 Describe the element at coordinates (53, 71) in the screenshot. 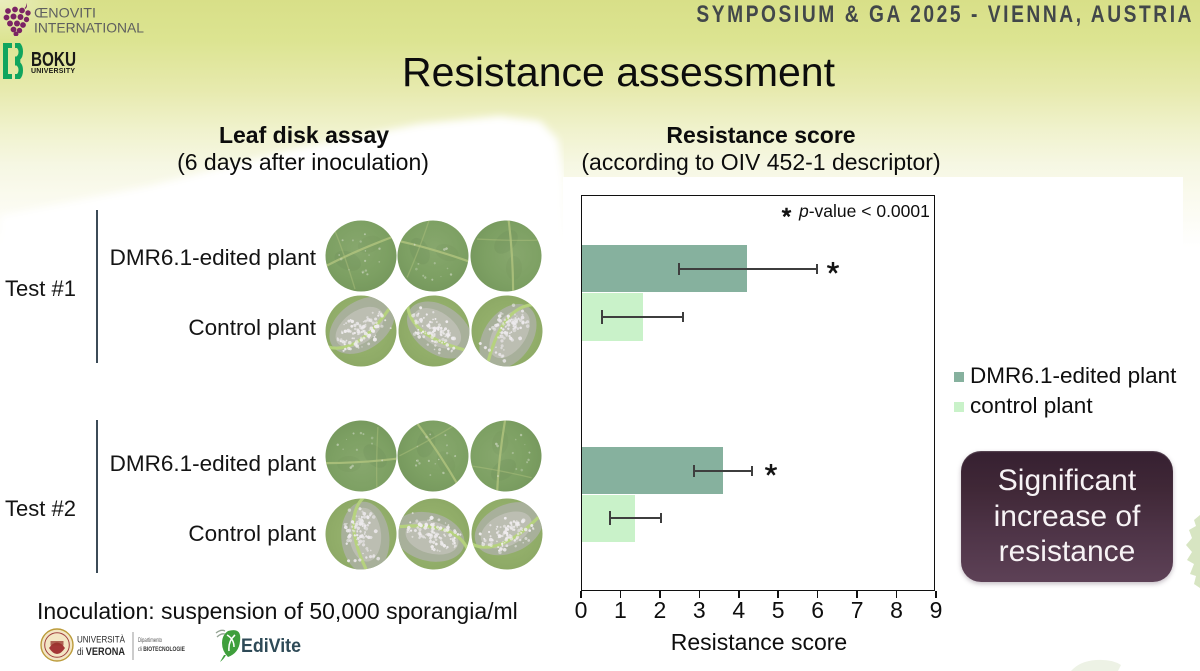

I see `svg-text: UNIVERSITY` at that location.